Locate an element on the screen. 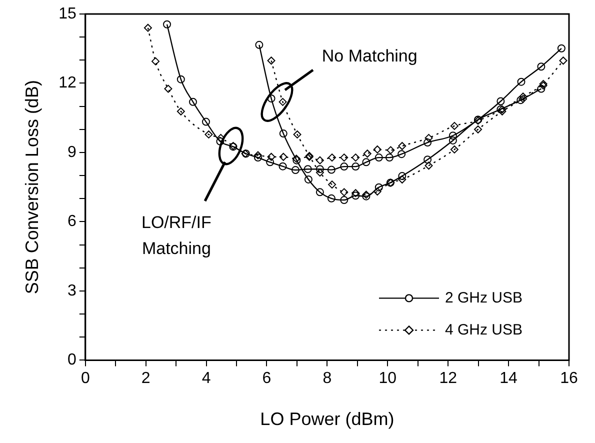 This screenshot has height=443, width=595. x-tick-label: 12 is located at coordinates (448, 379).